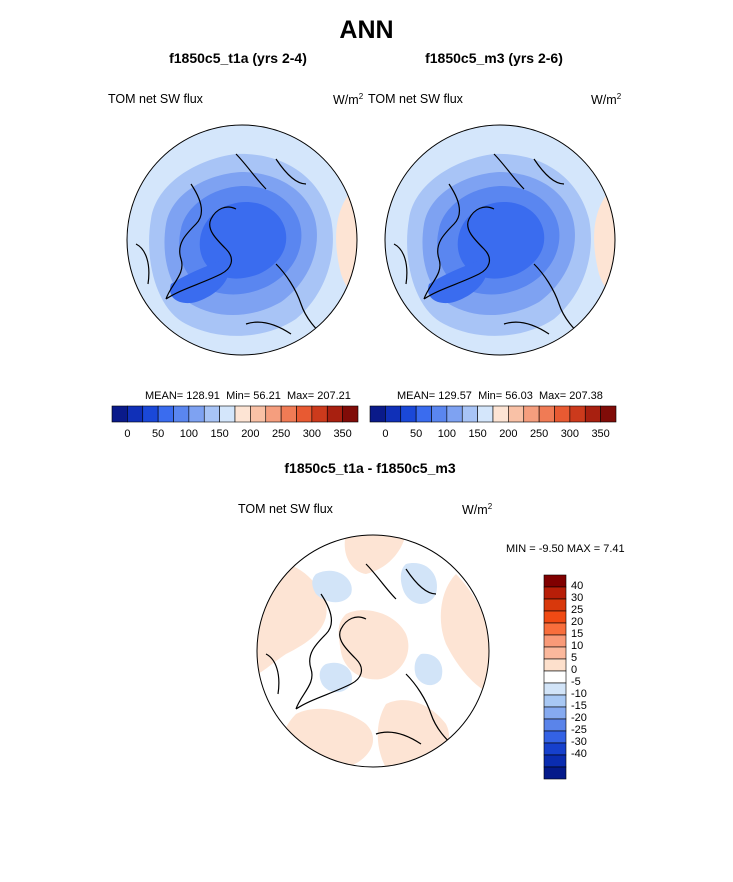  I want to click on panel3-colorbar-tick-label: -5, so click(576, 682).